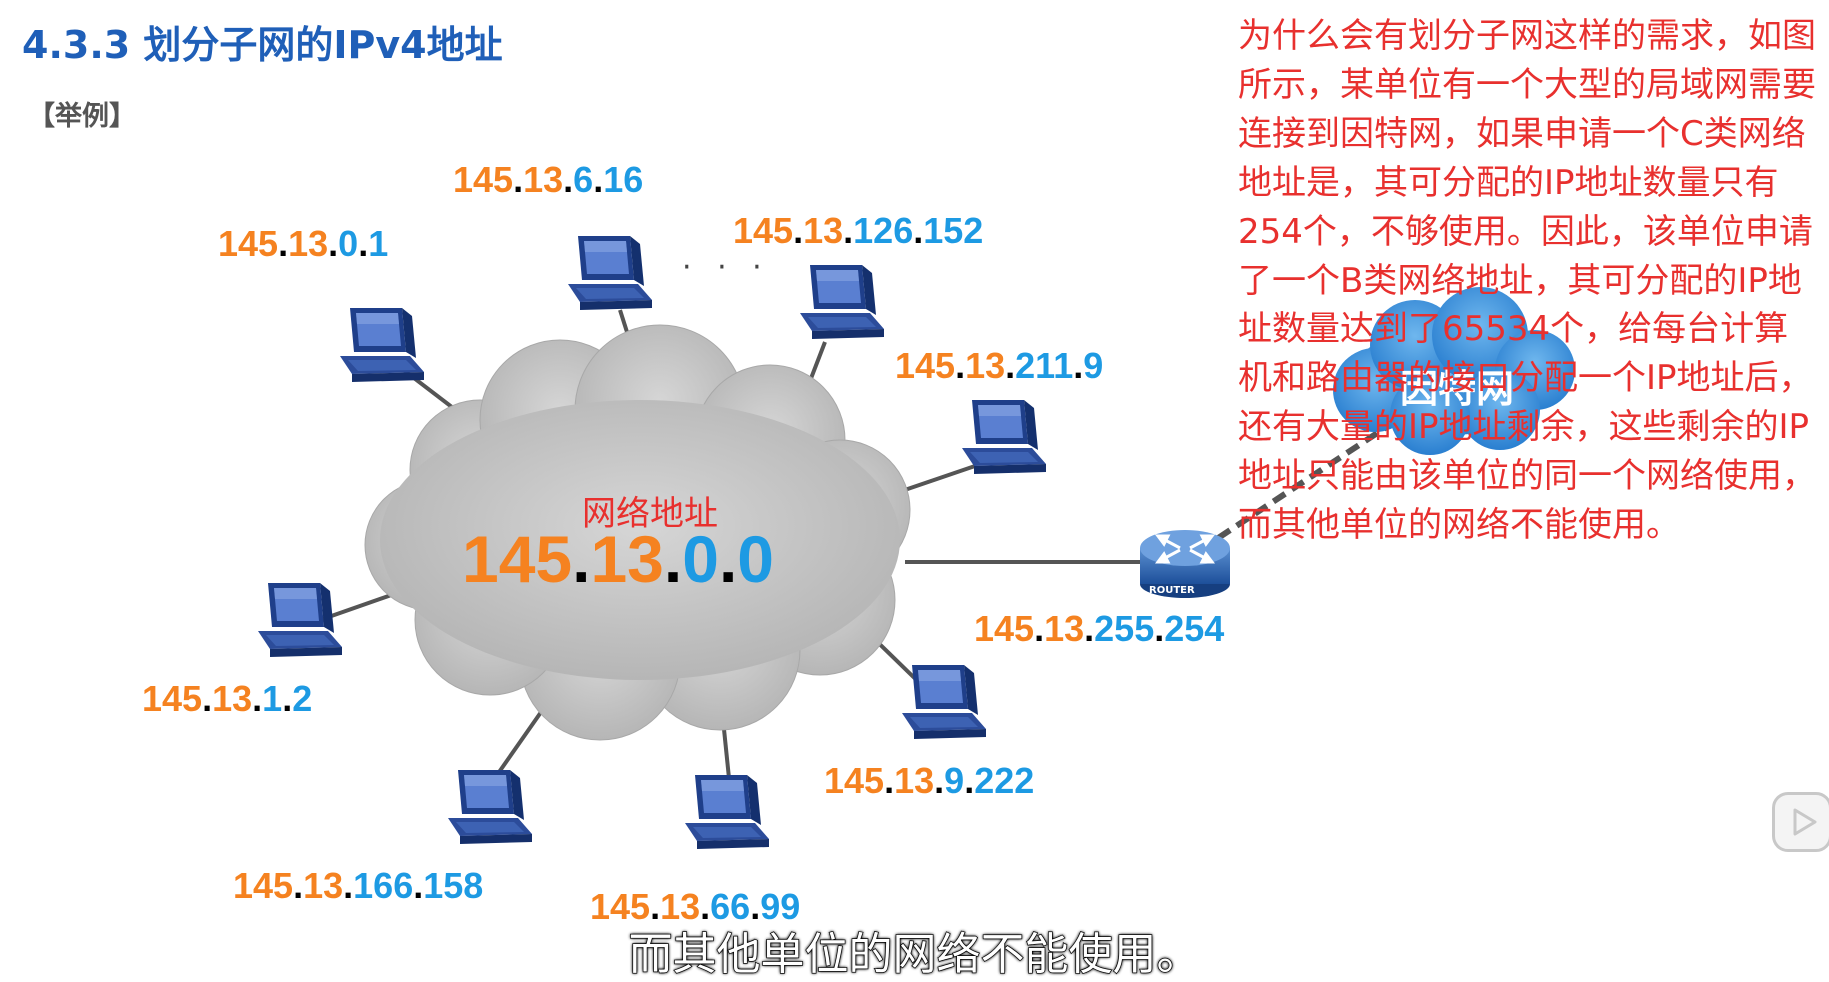 This screenshot has height=982, width=1829. I want to click on ellipsis: · · ·, so click(726, 267).